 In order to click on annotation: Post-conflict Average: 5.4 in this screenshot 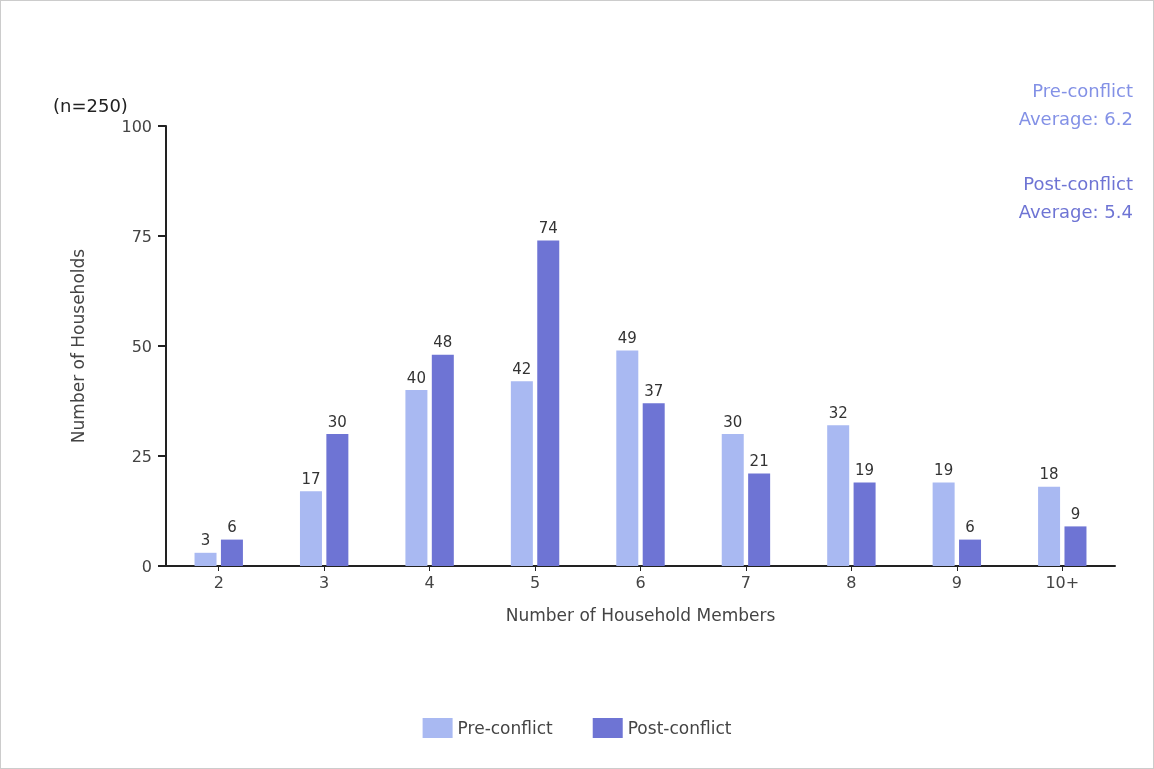, I will do `click(1075, 197)`.